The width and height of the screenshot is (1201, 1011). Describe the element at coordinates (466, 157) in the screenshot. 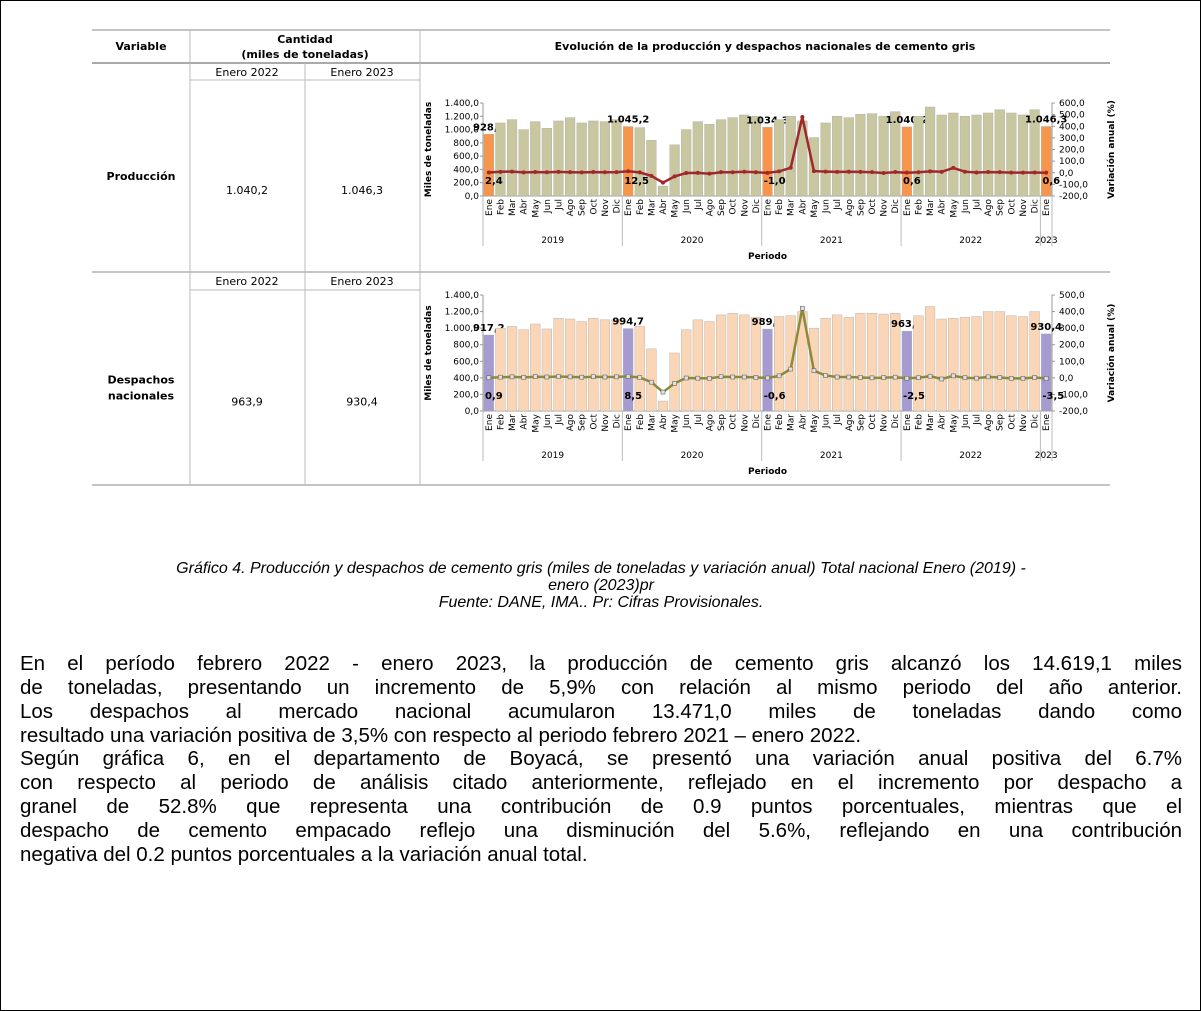

I see `y-tick-label: 600,0` at that location.